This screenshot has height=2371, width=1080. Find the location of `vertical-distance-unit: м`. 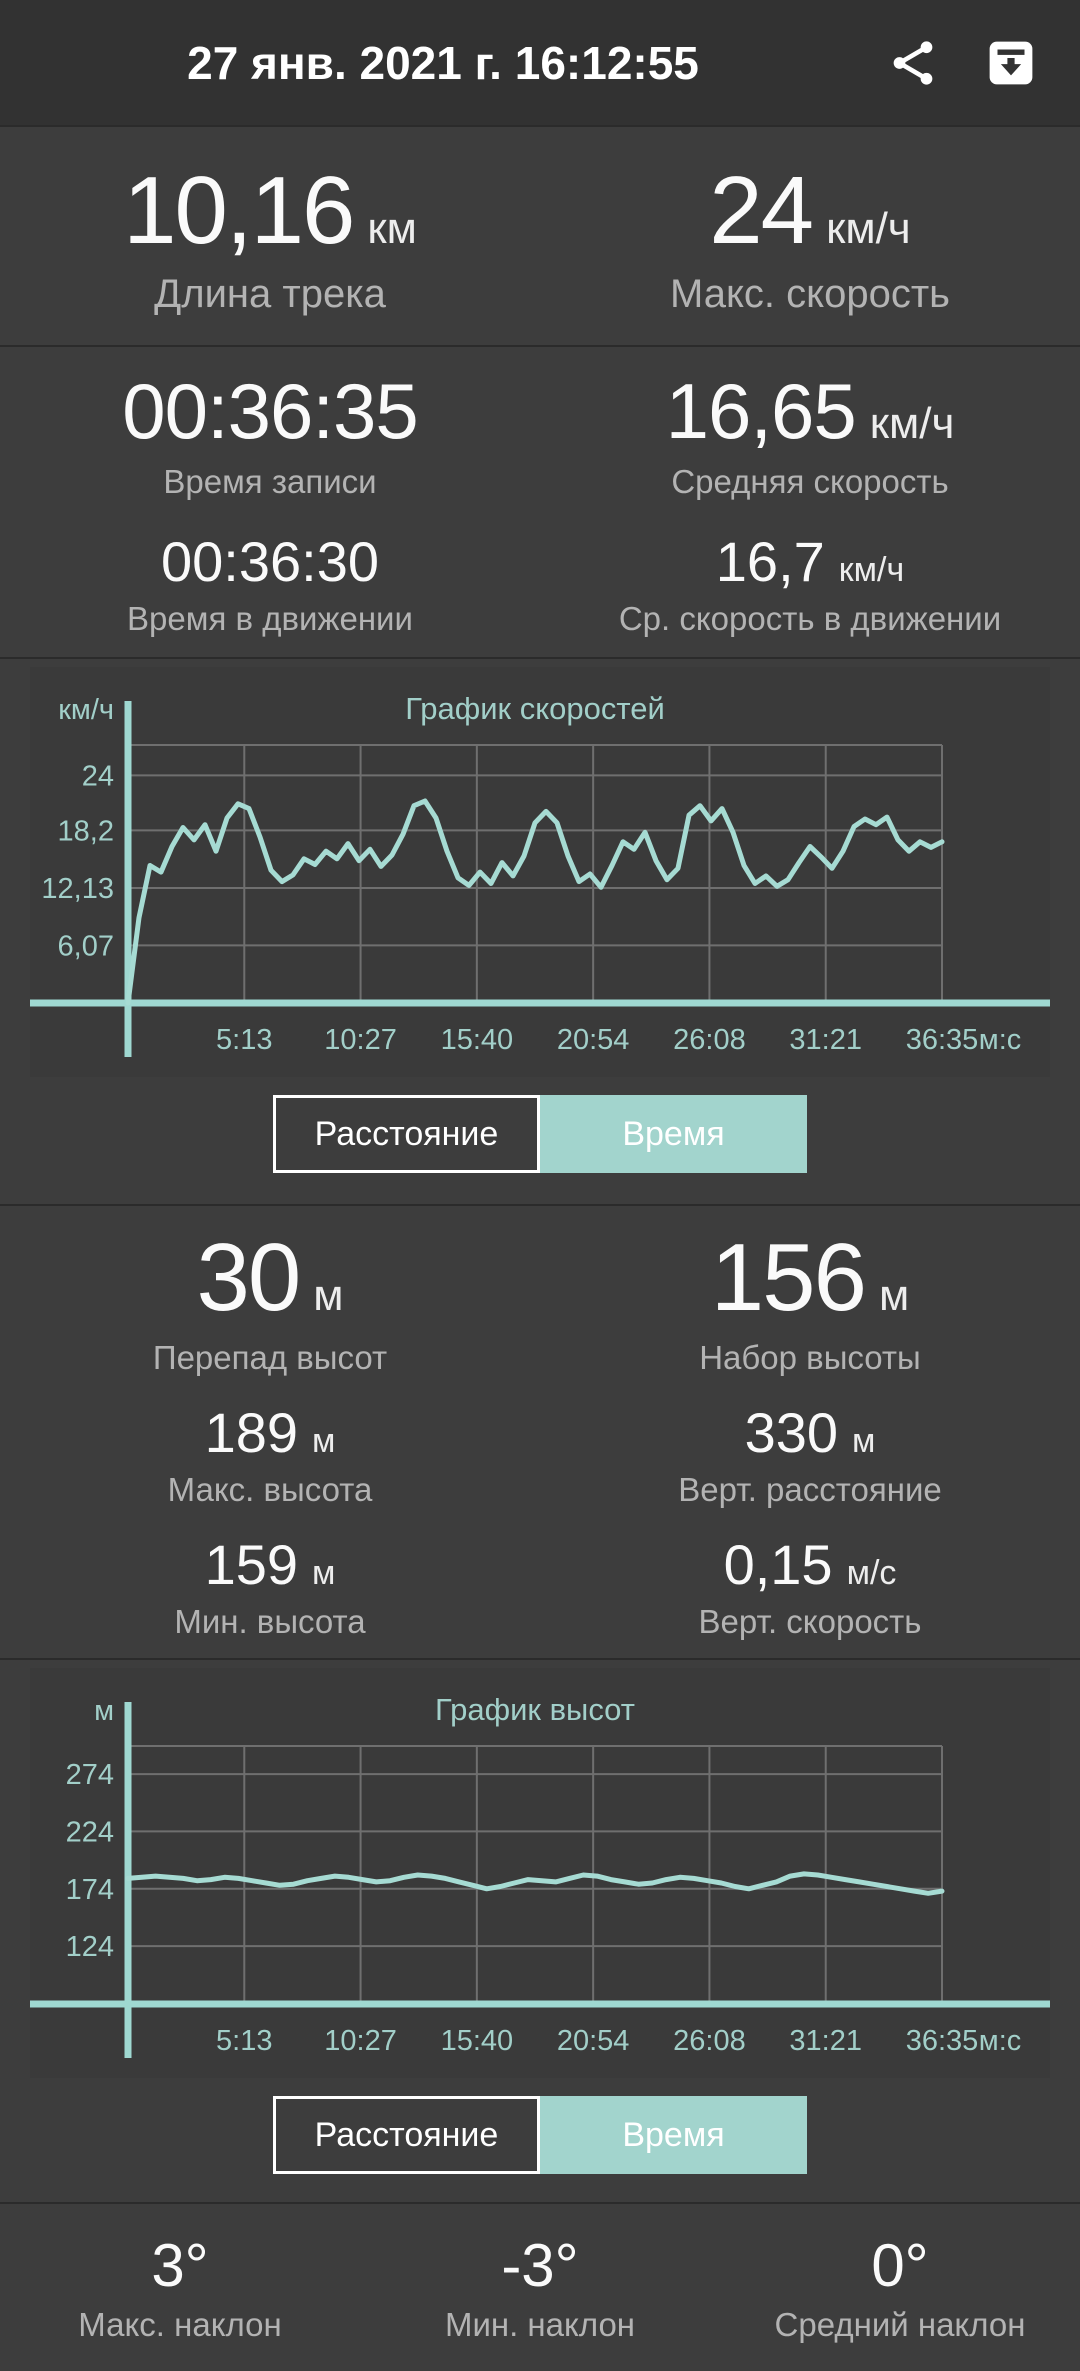

vertical-distance-unit: м is located at coordinates (864, 1441).